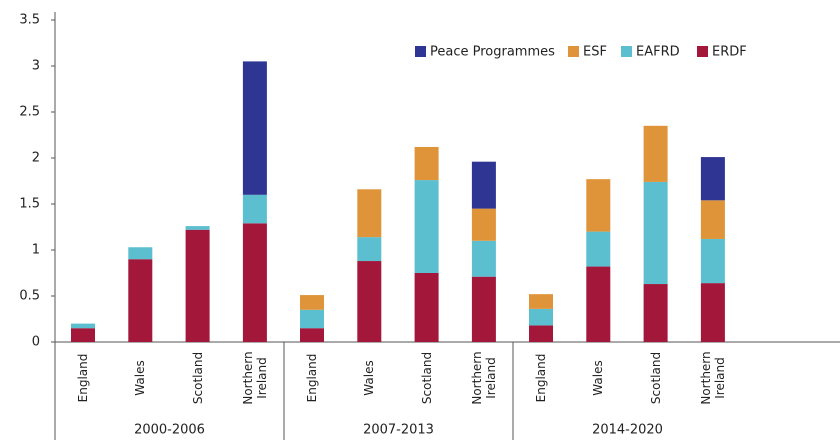 The width and height of the screenshot is (840, 448). Describe the element at coordinates (658, 52) in the screenshot. I see `legend-label: EAFRD` at that location.